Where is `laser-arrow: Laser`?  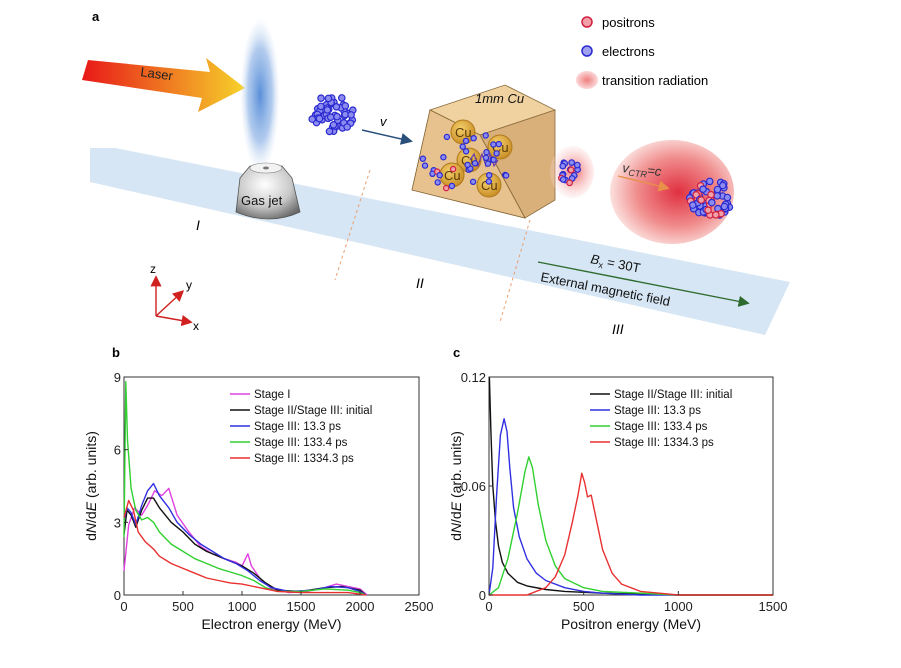 laser-arrow: Laser is located at coordinates (163, 85).